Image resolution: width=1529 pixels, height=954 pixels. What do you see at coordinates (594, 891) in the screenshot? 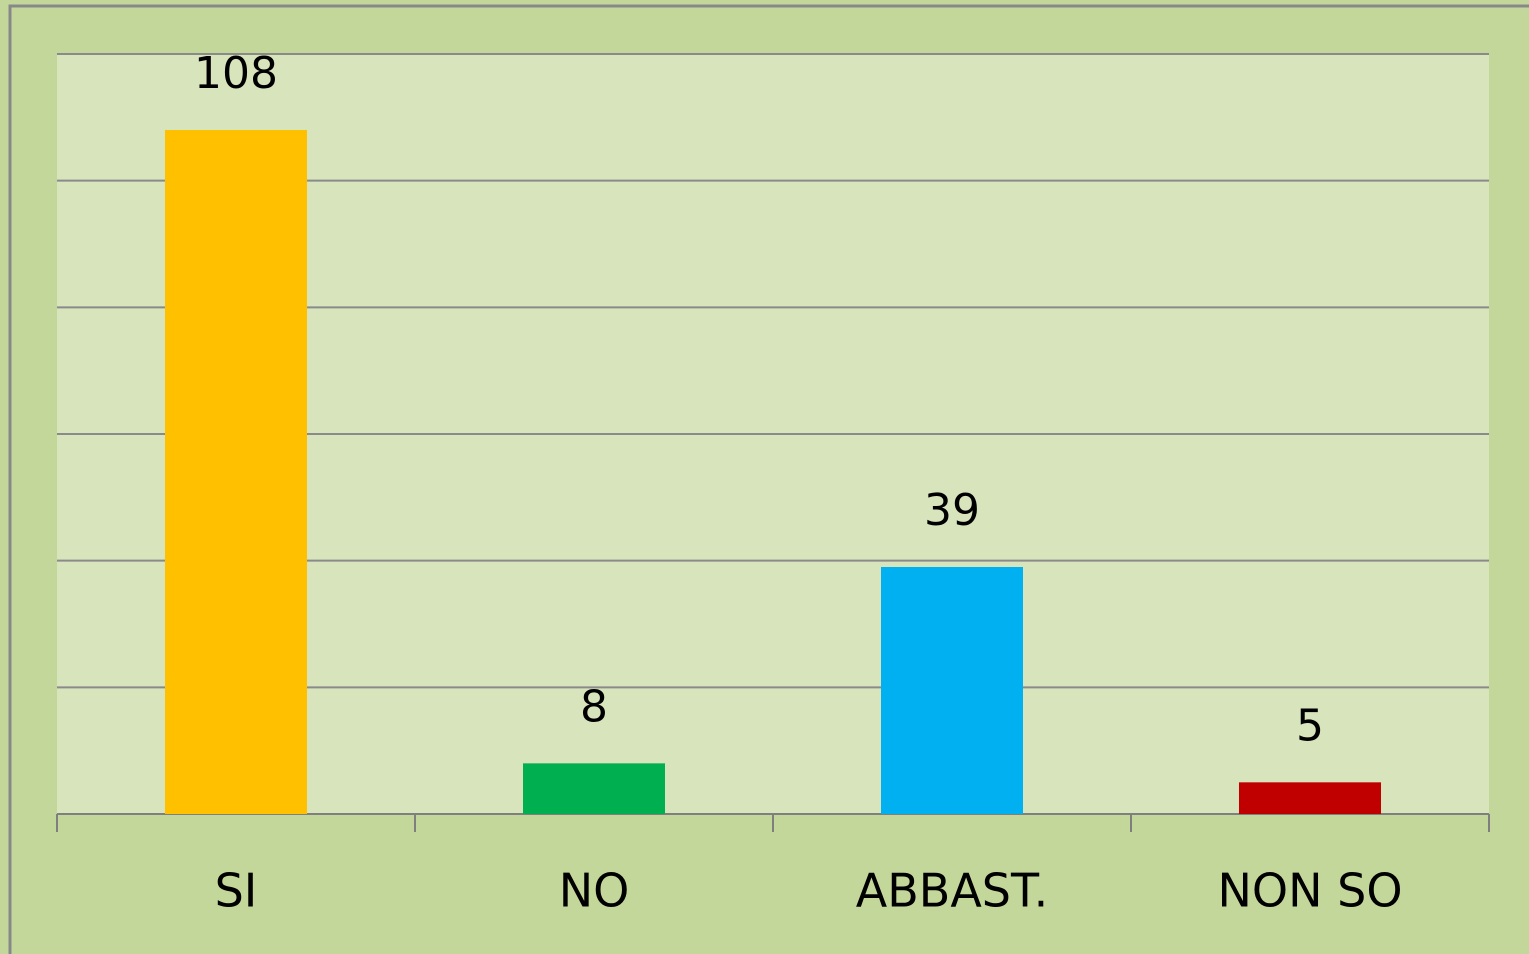
I see `x-tick-label: NO` at bounding box center [594, 891].